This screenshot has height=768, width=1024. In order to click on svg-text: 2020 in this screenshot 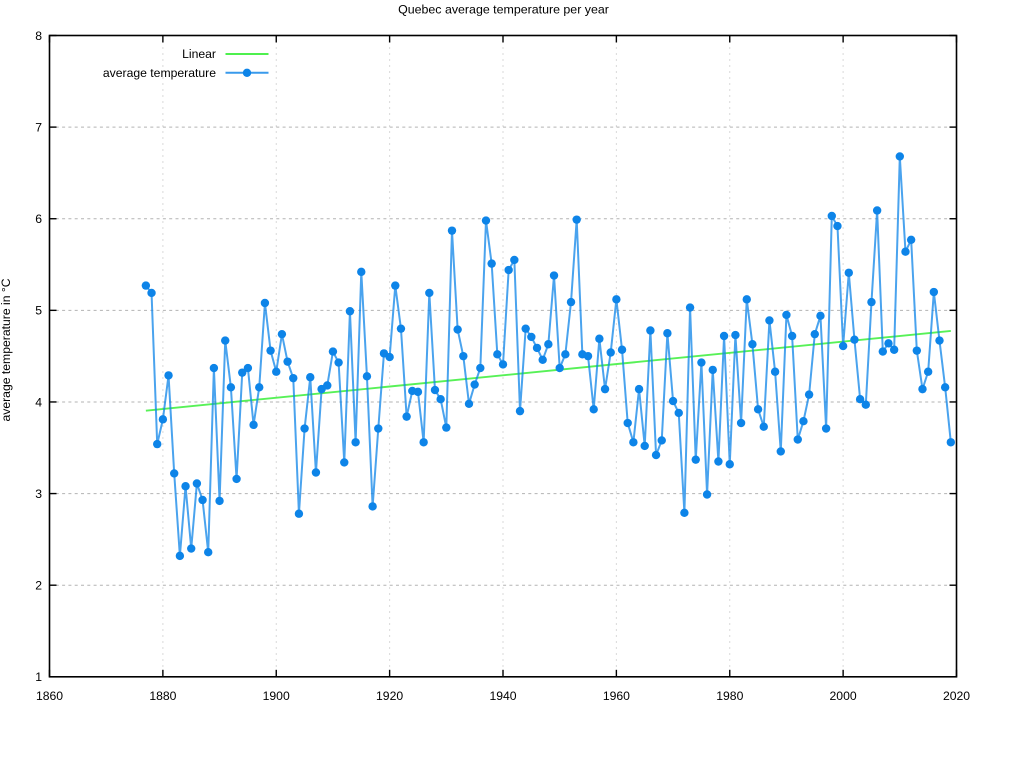, I will do `click(956, 696)`.